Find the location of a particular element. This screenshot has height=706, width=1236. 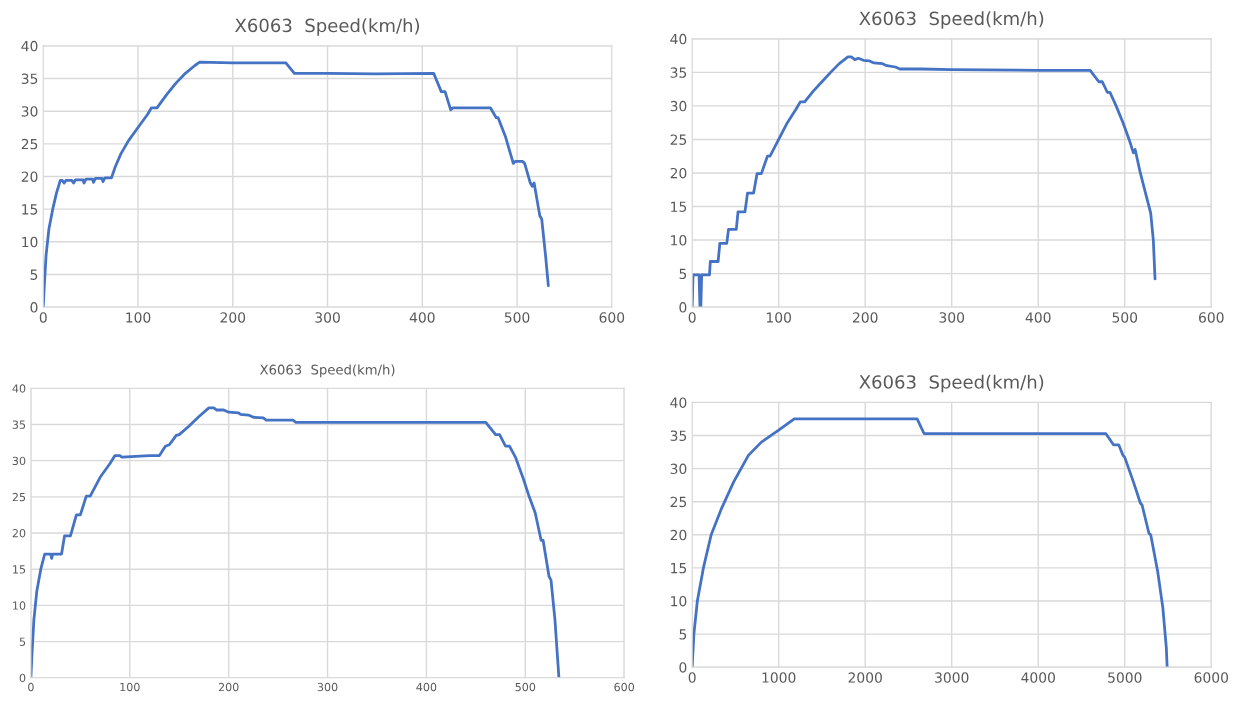

x-tick-label: 3000 is located at coordinates (952, 677).